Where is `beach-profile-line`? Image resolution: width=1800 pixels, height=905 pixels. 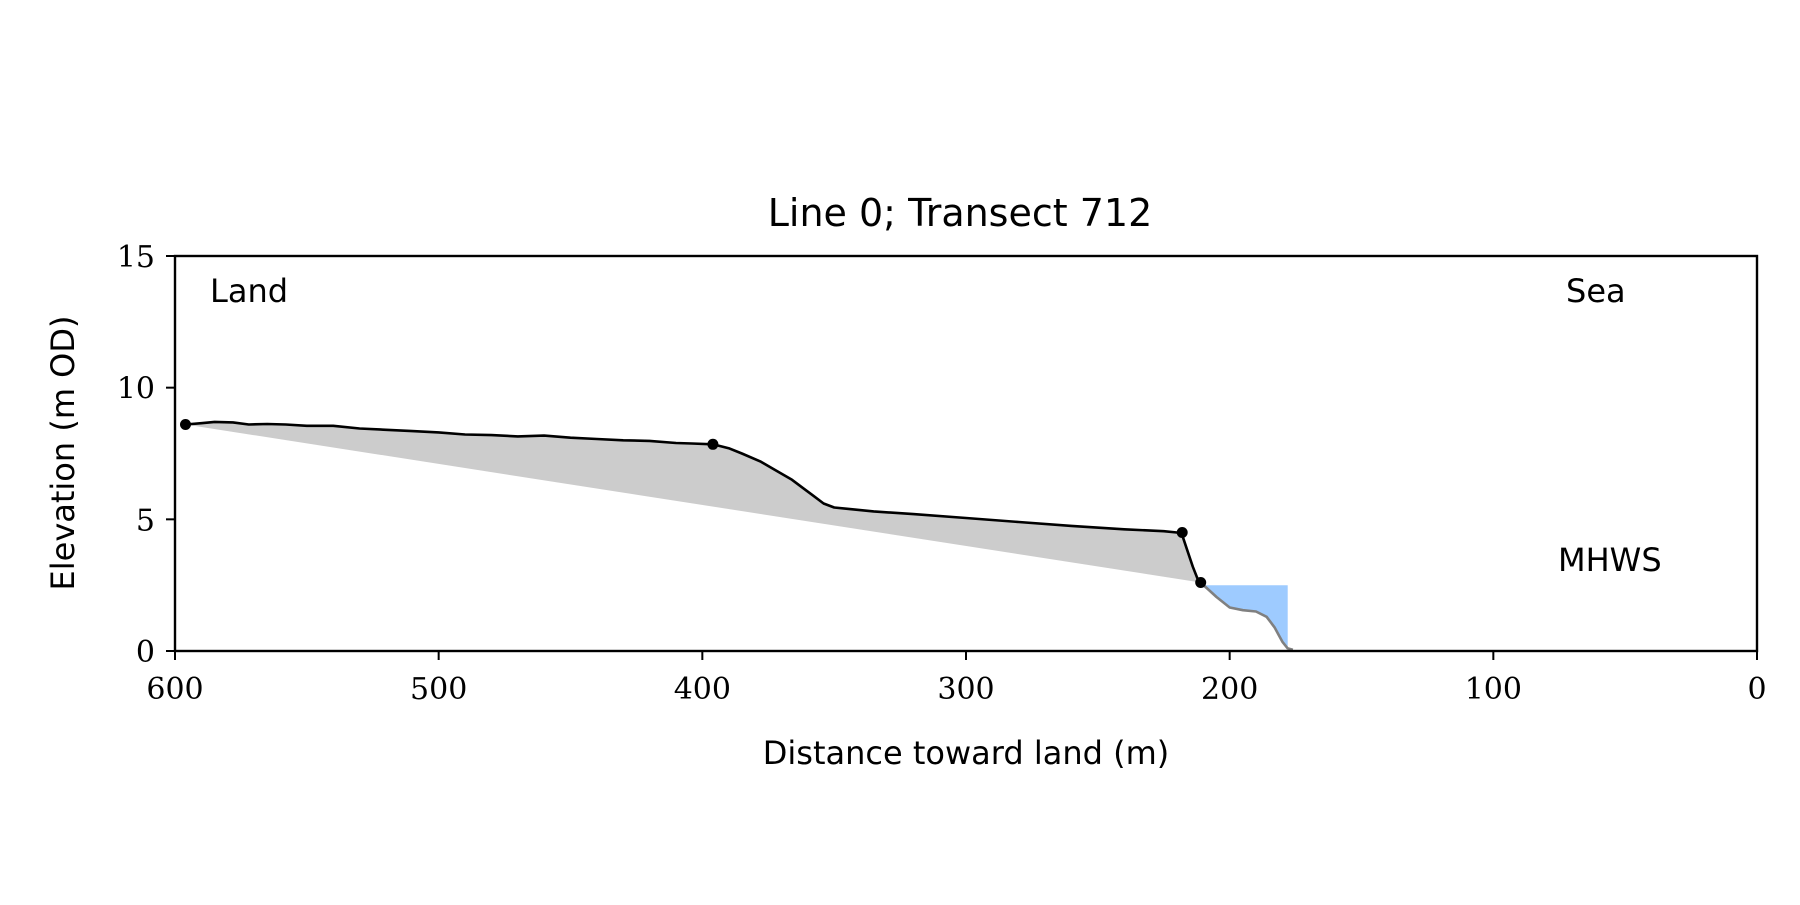 beach-profile-line is located at coordinates (1246, 616).